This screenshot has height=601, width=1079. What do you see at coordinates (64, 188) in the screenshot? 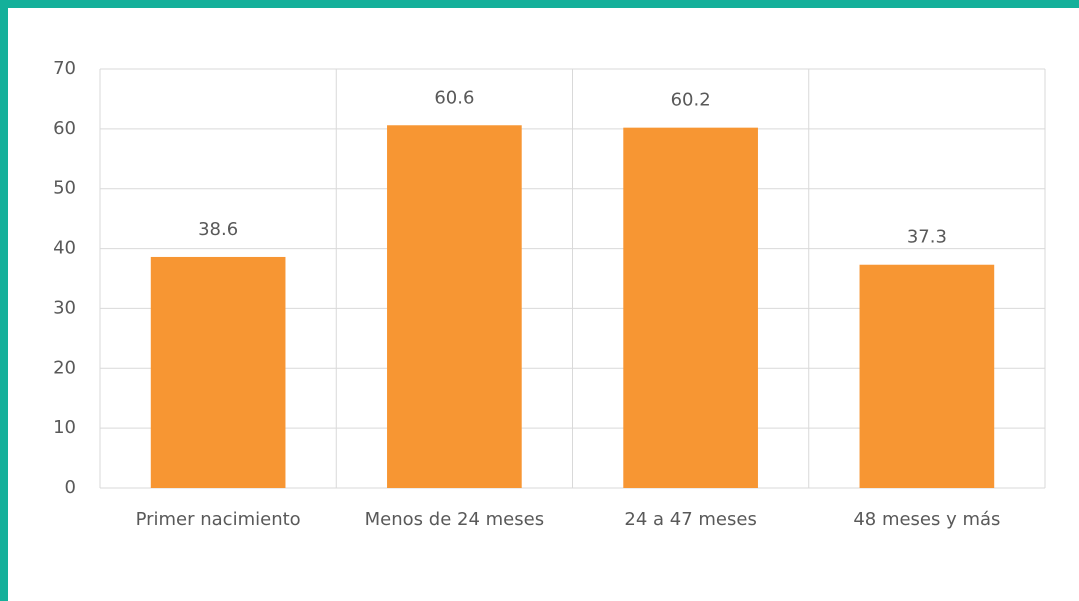
I see `y-tick-label: 50` at bounding box center [64, 188].